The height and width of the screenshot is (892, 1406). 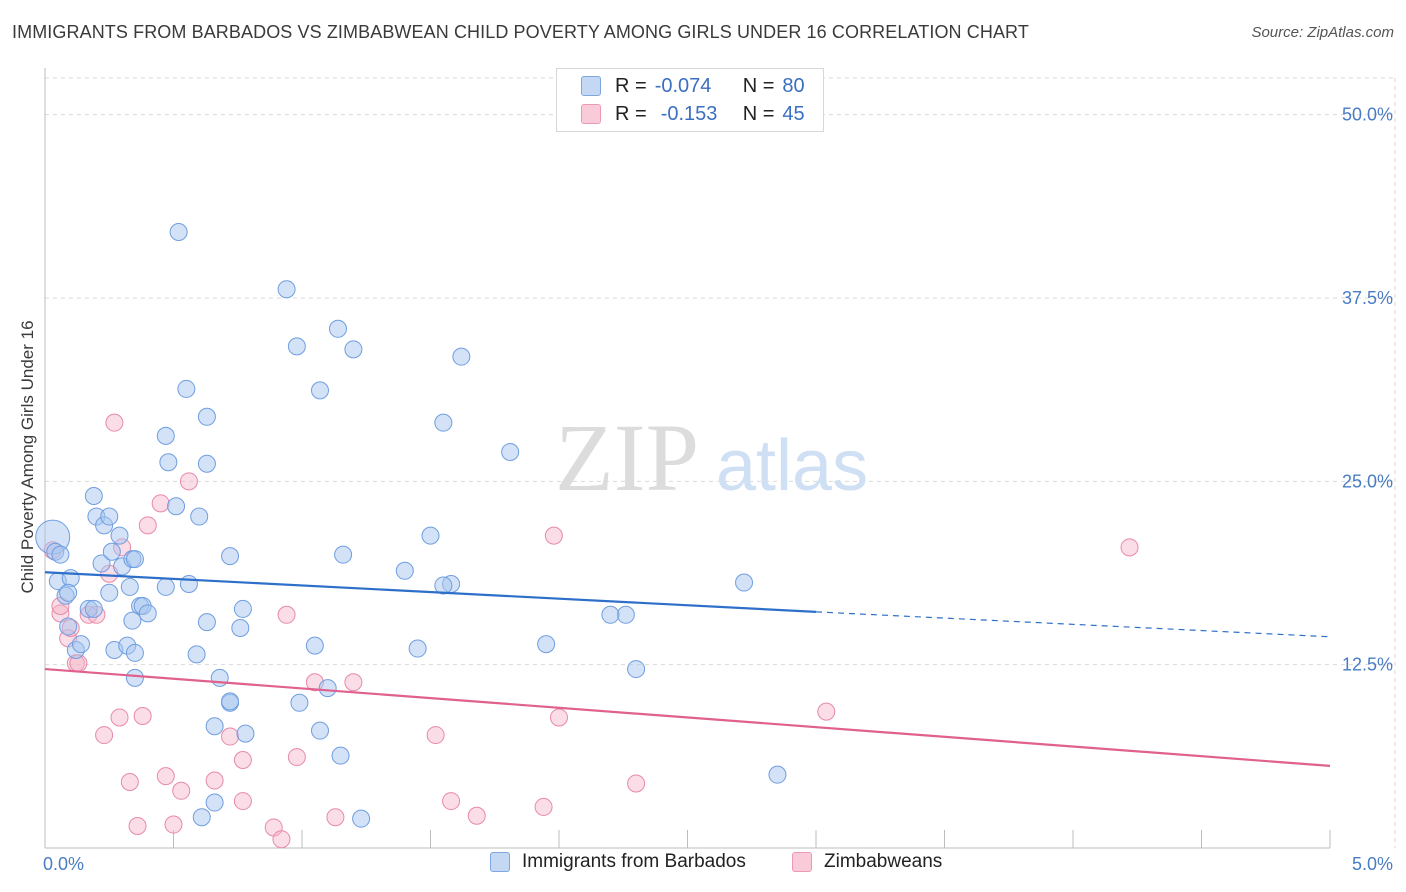 I want to click on legend-r-value: -0.074, so click(x=683, y=85).